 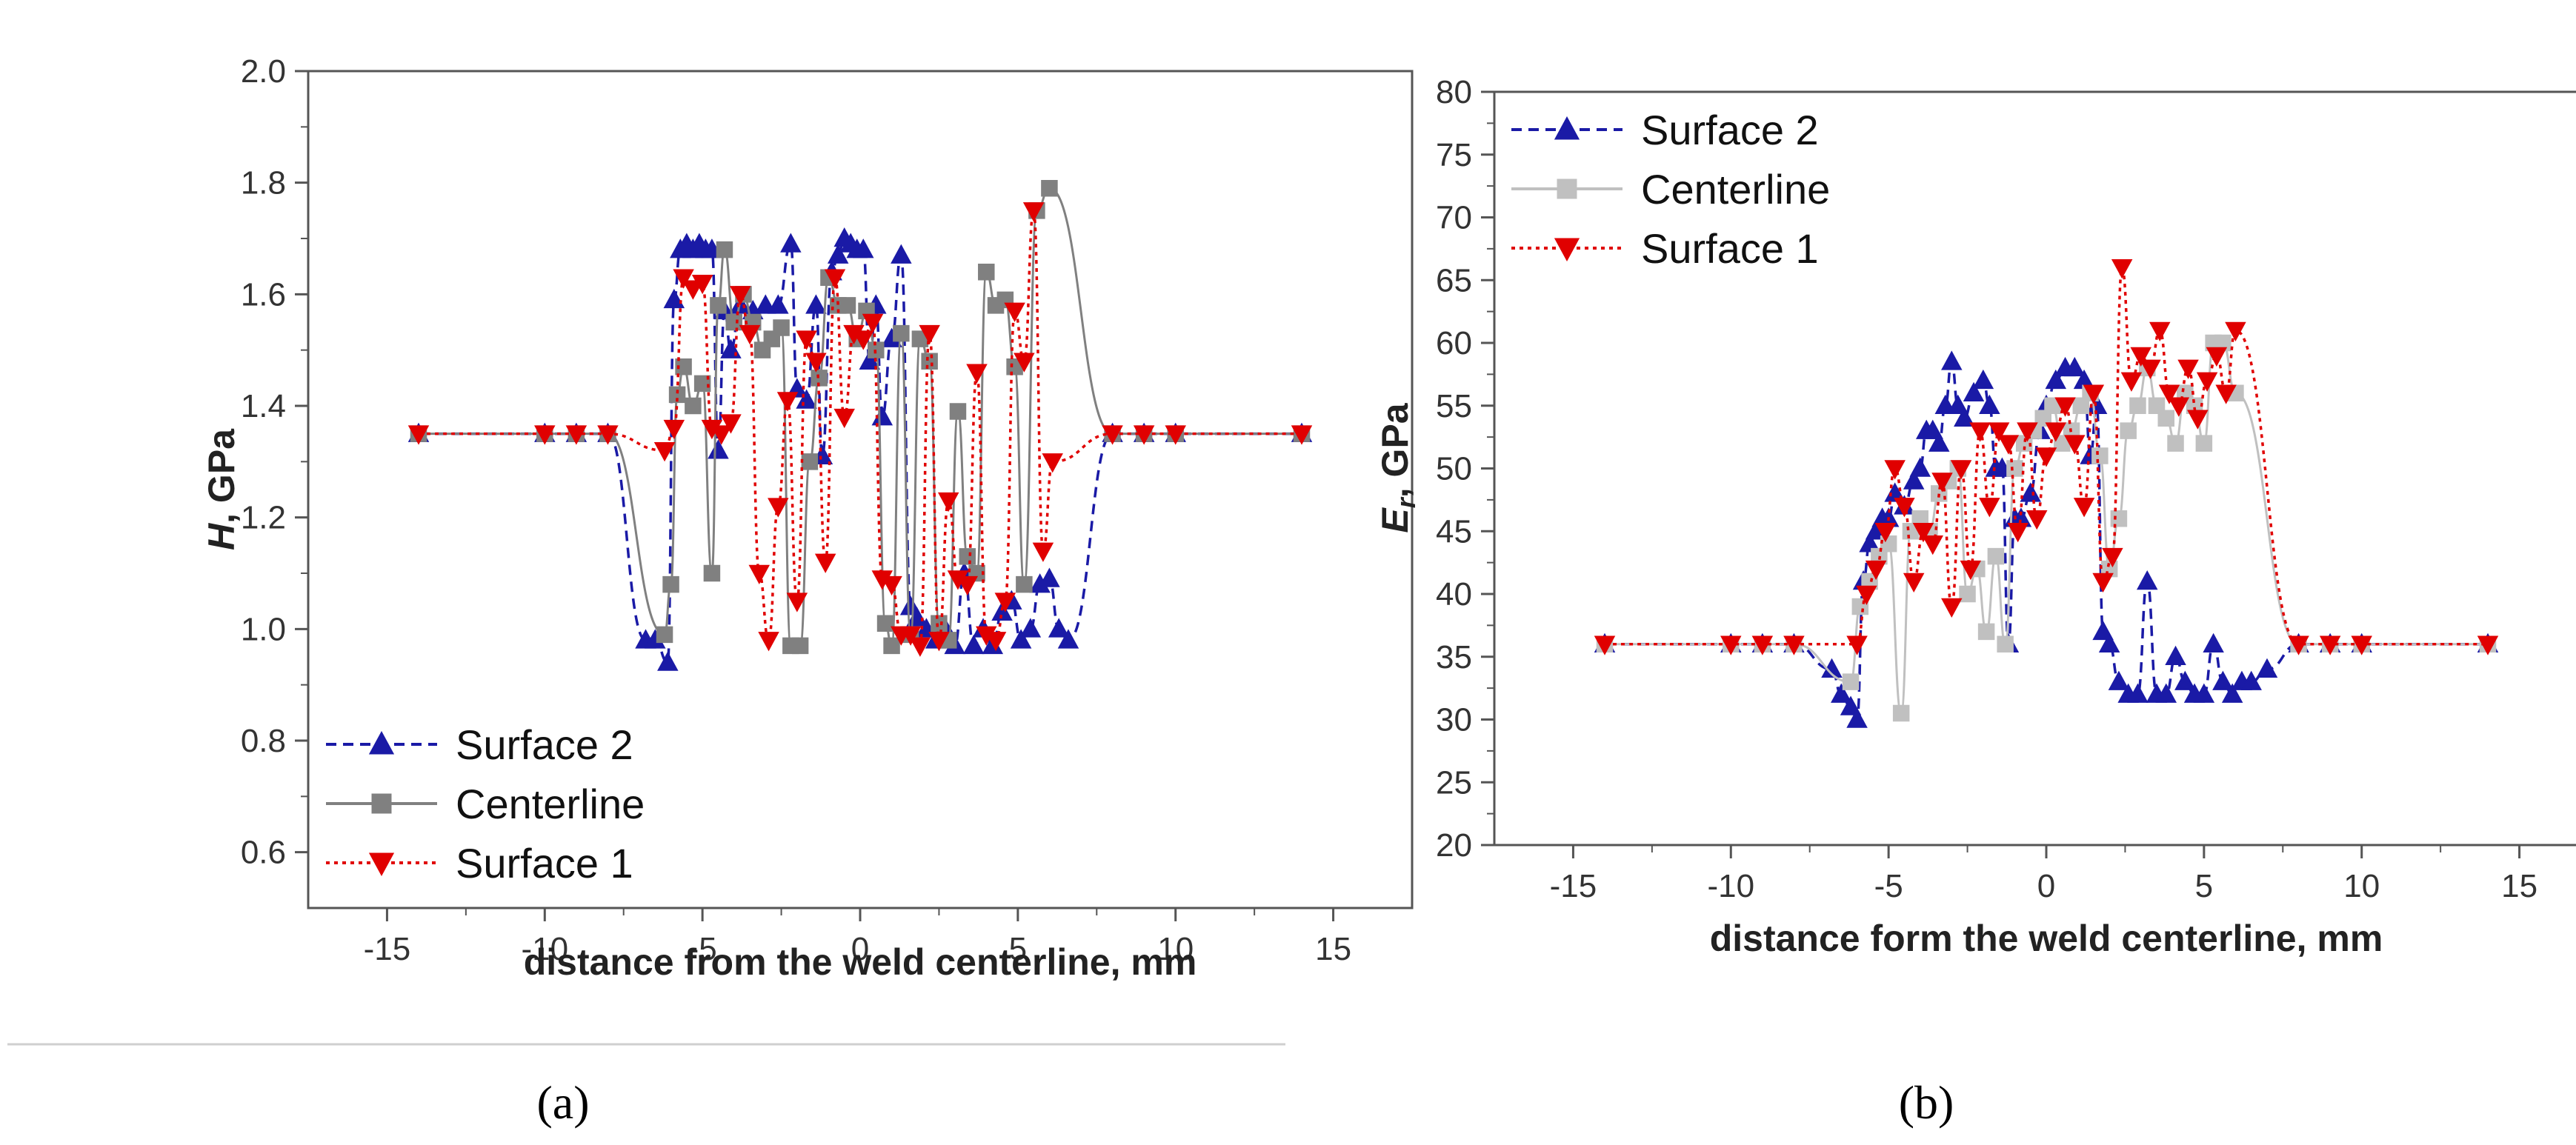 I want to click on x-tick-label-a: 10, so click(x=1175, y=949).